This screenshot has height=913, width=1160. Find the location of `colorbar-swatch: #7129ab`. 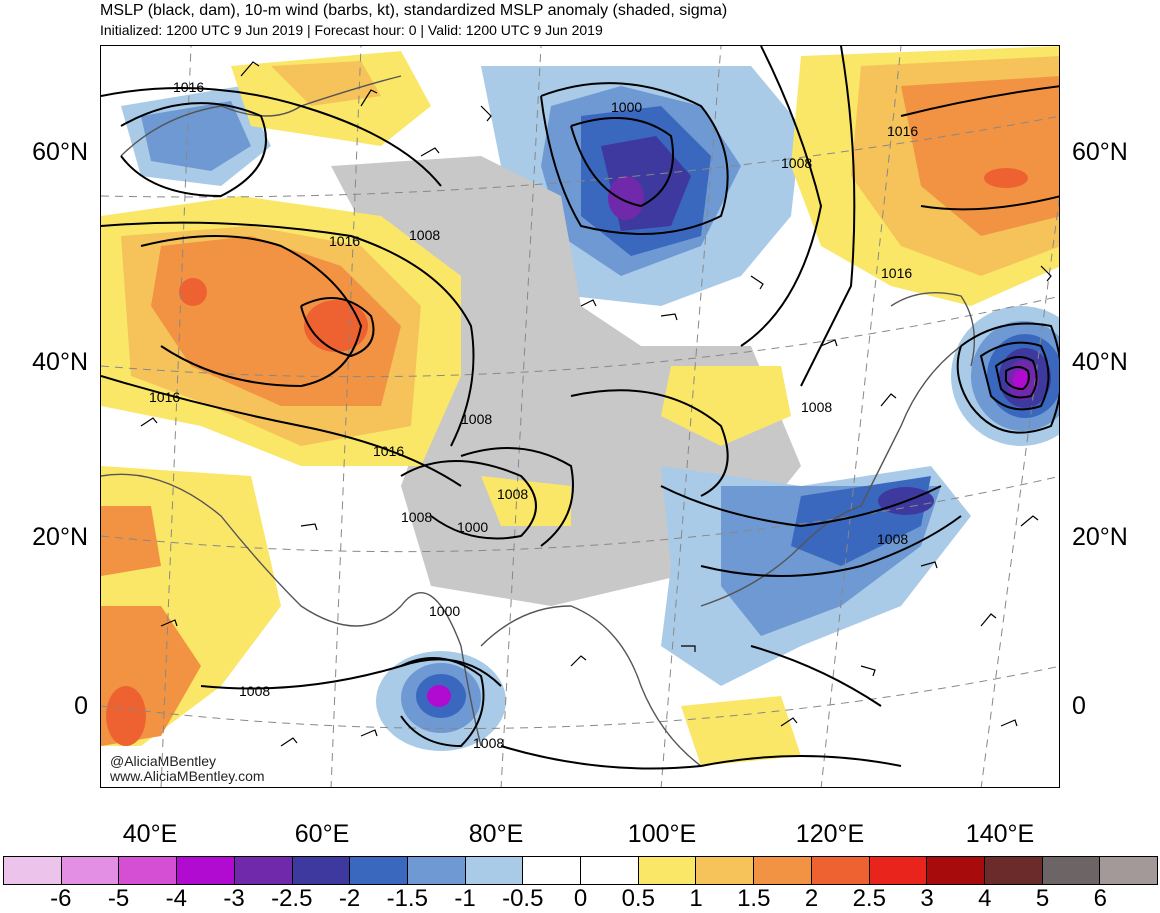

colorbar-swatch: #7129ab is located at coordinates (263, 870).